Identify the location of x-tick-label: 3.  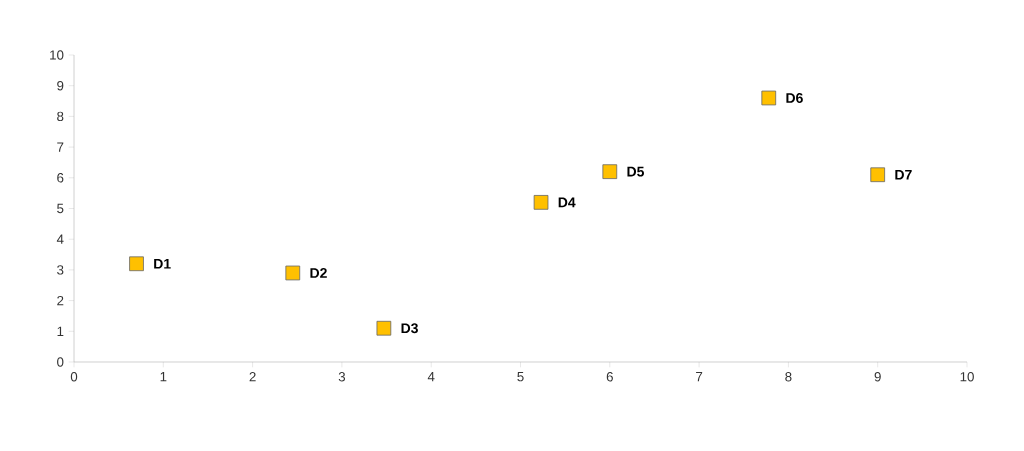
(342, 377).